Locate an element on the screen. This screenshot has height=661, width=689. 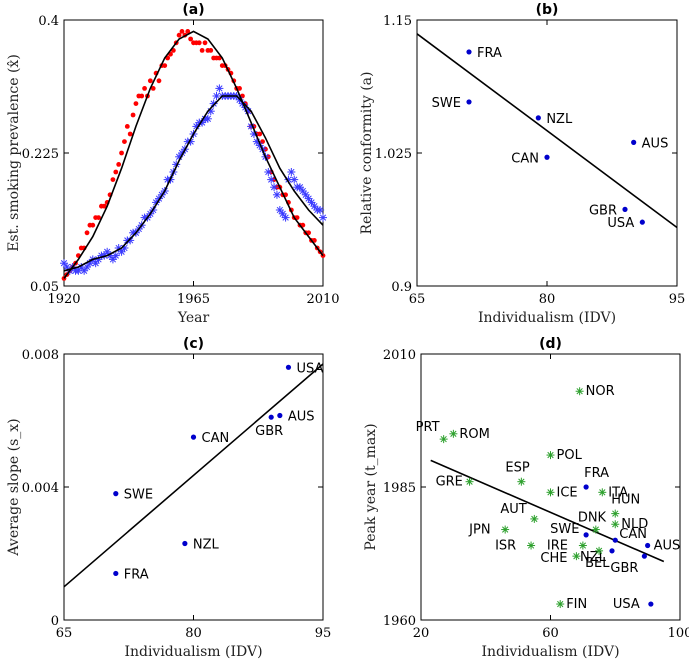
point-label-aut: AUT is located at coordinates (513, 509).